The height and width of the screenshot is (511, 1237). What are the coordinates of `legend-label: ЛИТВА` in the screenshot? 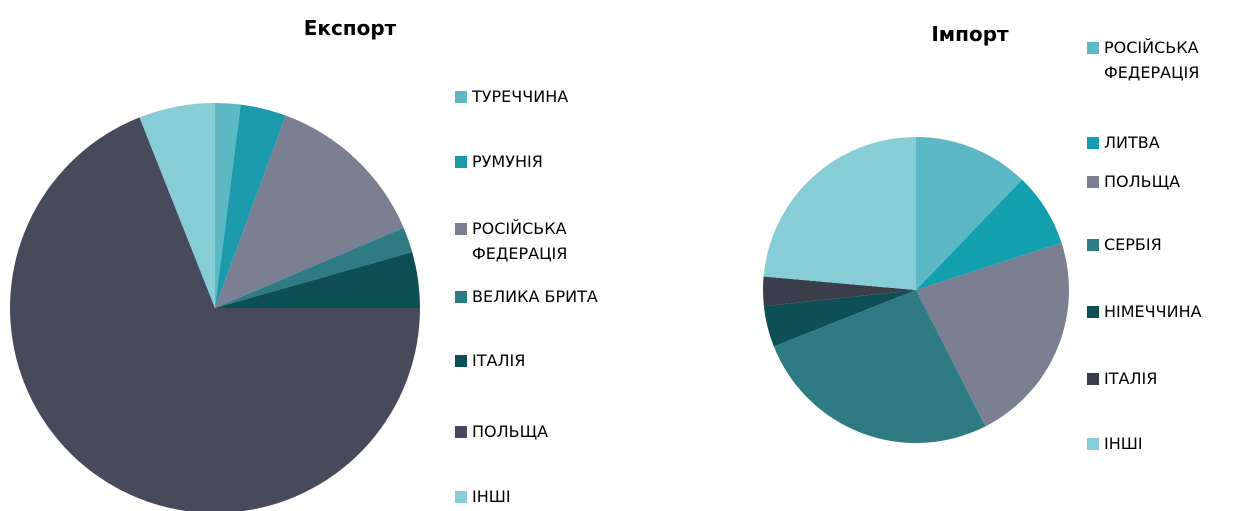 It's located at (1132, 142).